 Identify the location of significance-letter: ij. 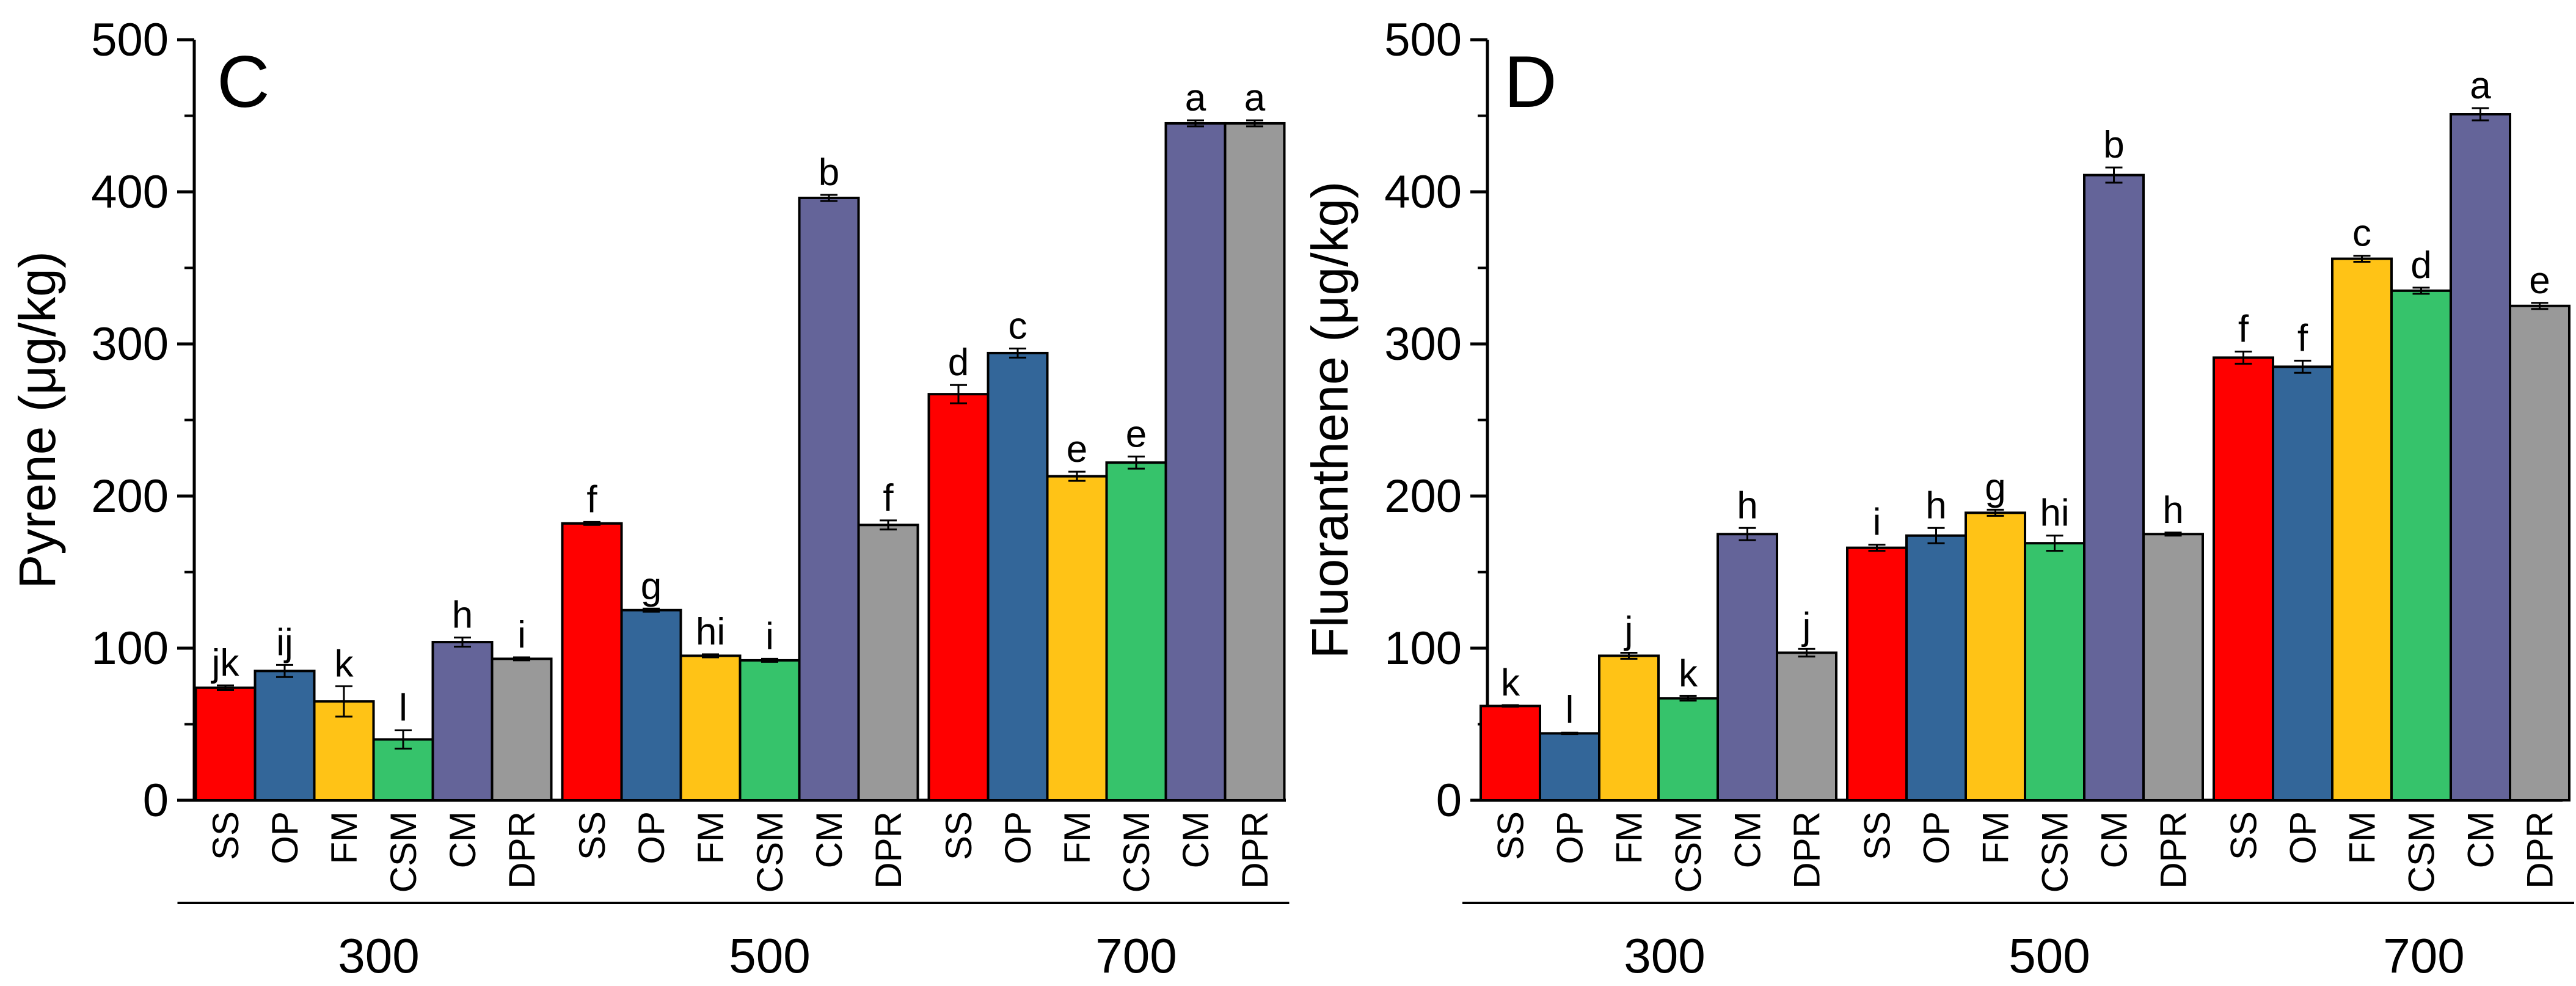
(284, 642).